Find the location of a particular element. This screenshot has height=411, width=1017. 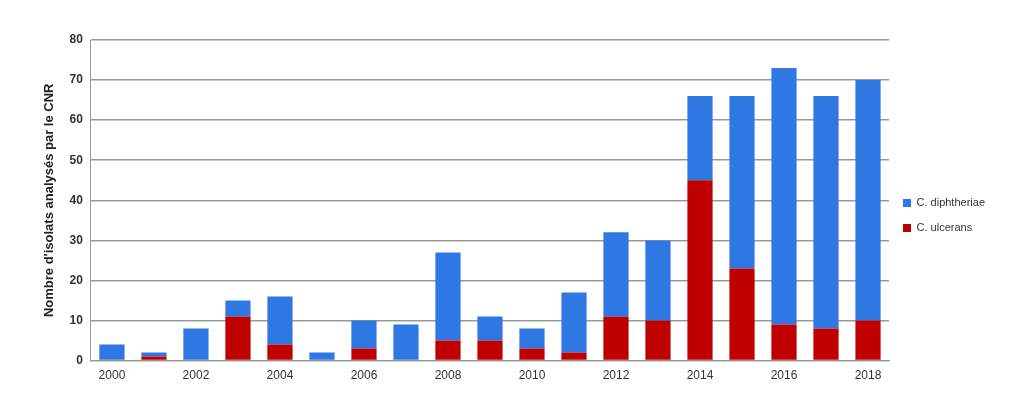

y-tick-label: 80 is located at coordinates (76, 39).